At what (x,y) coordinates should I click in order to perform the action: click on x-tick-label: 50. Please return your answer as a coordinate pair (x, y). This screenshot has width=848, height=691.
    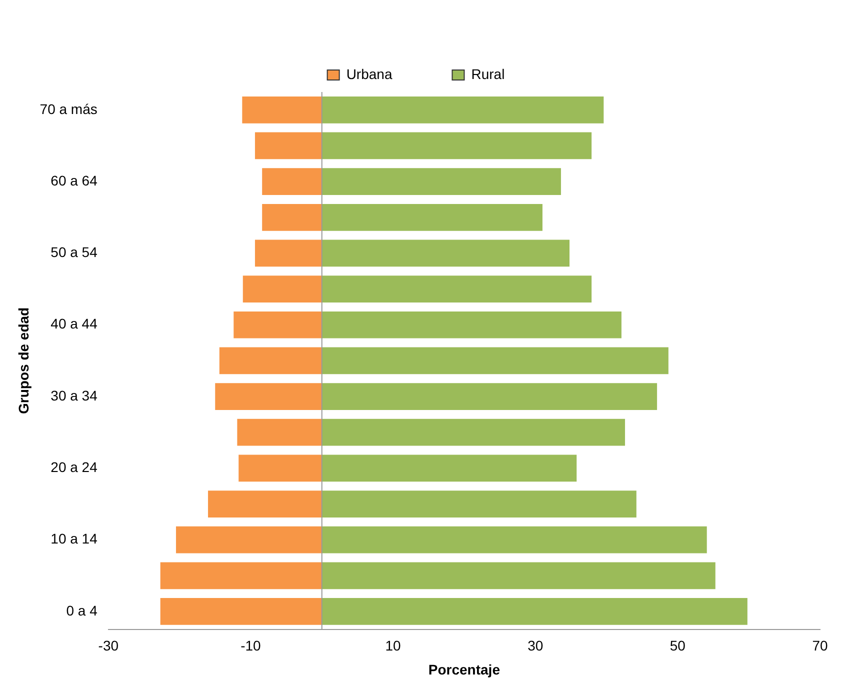
    Looking at the image, I should click on (678, 646).